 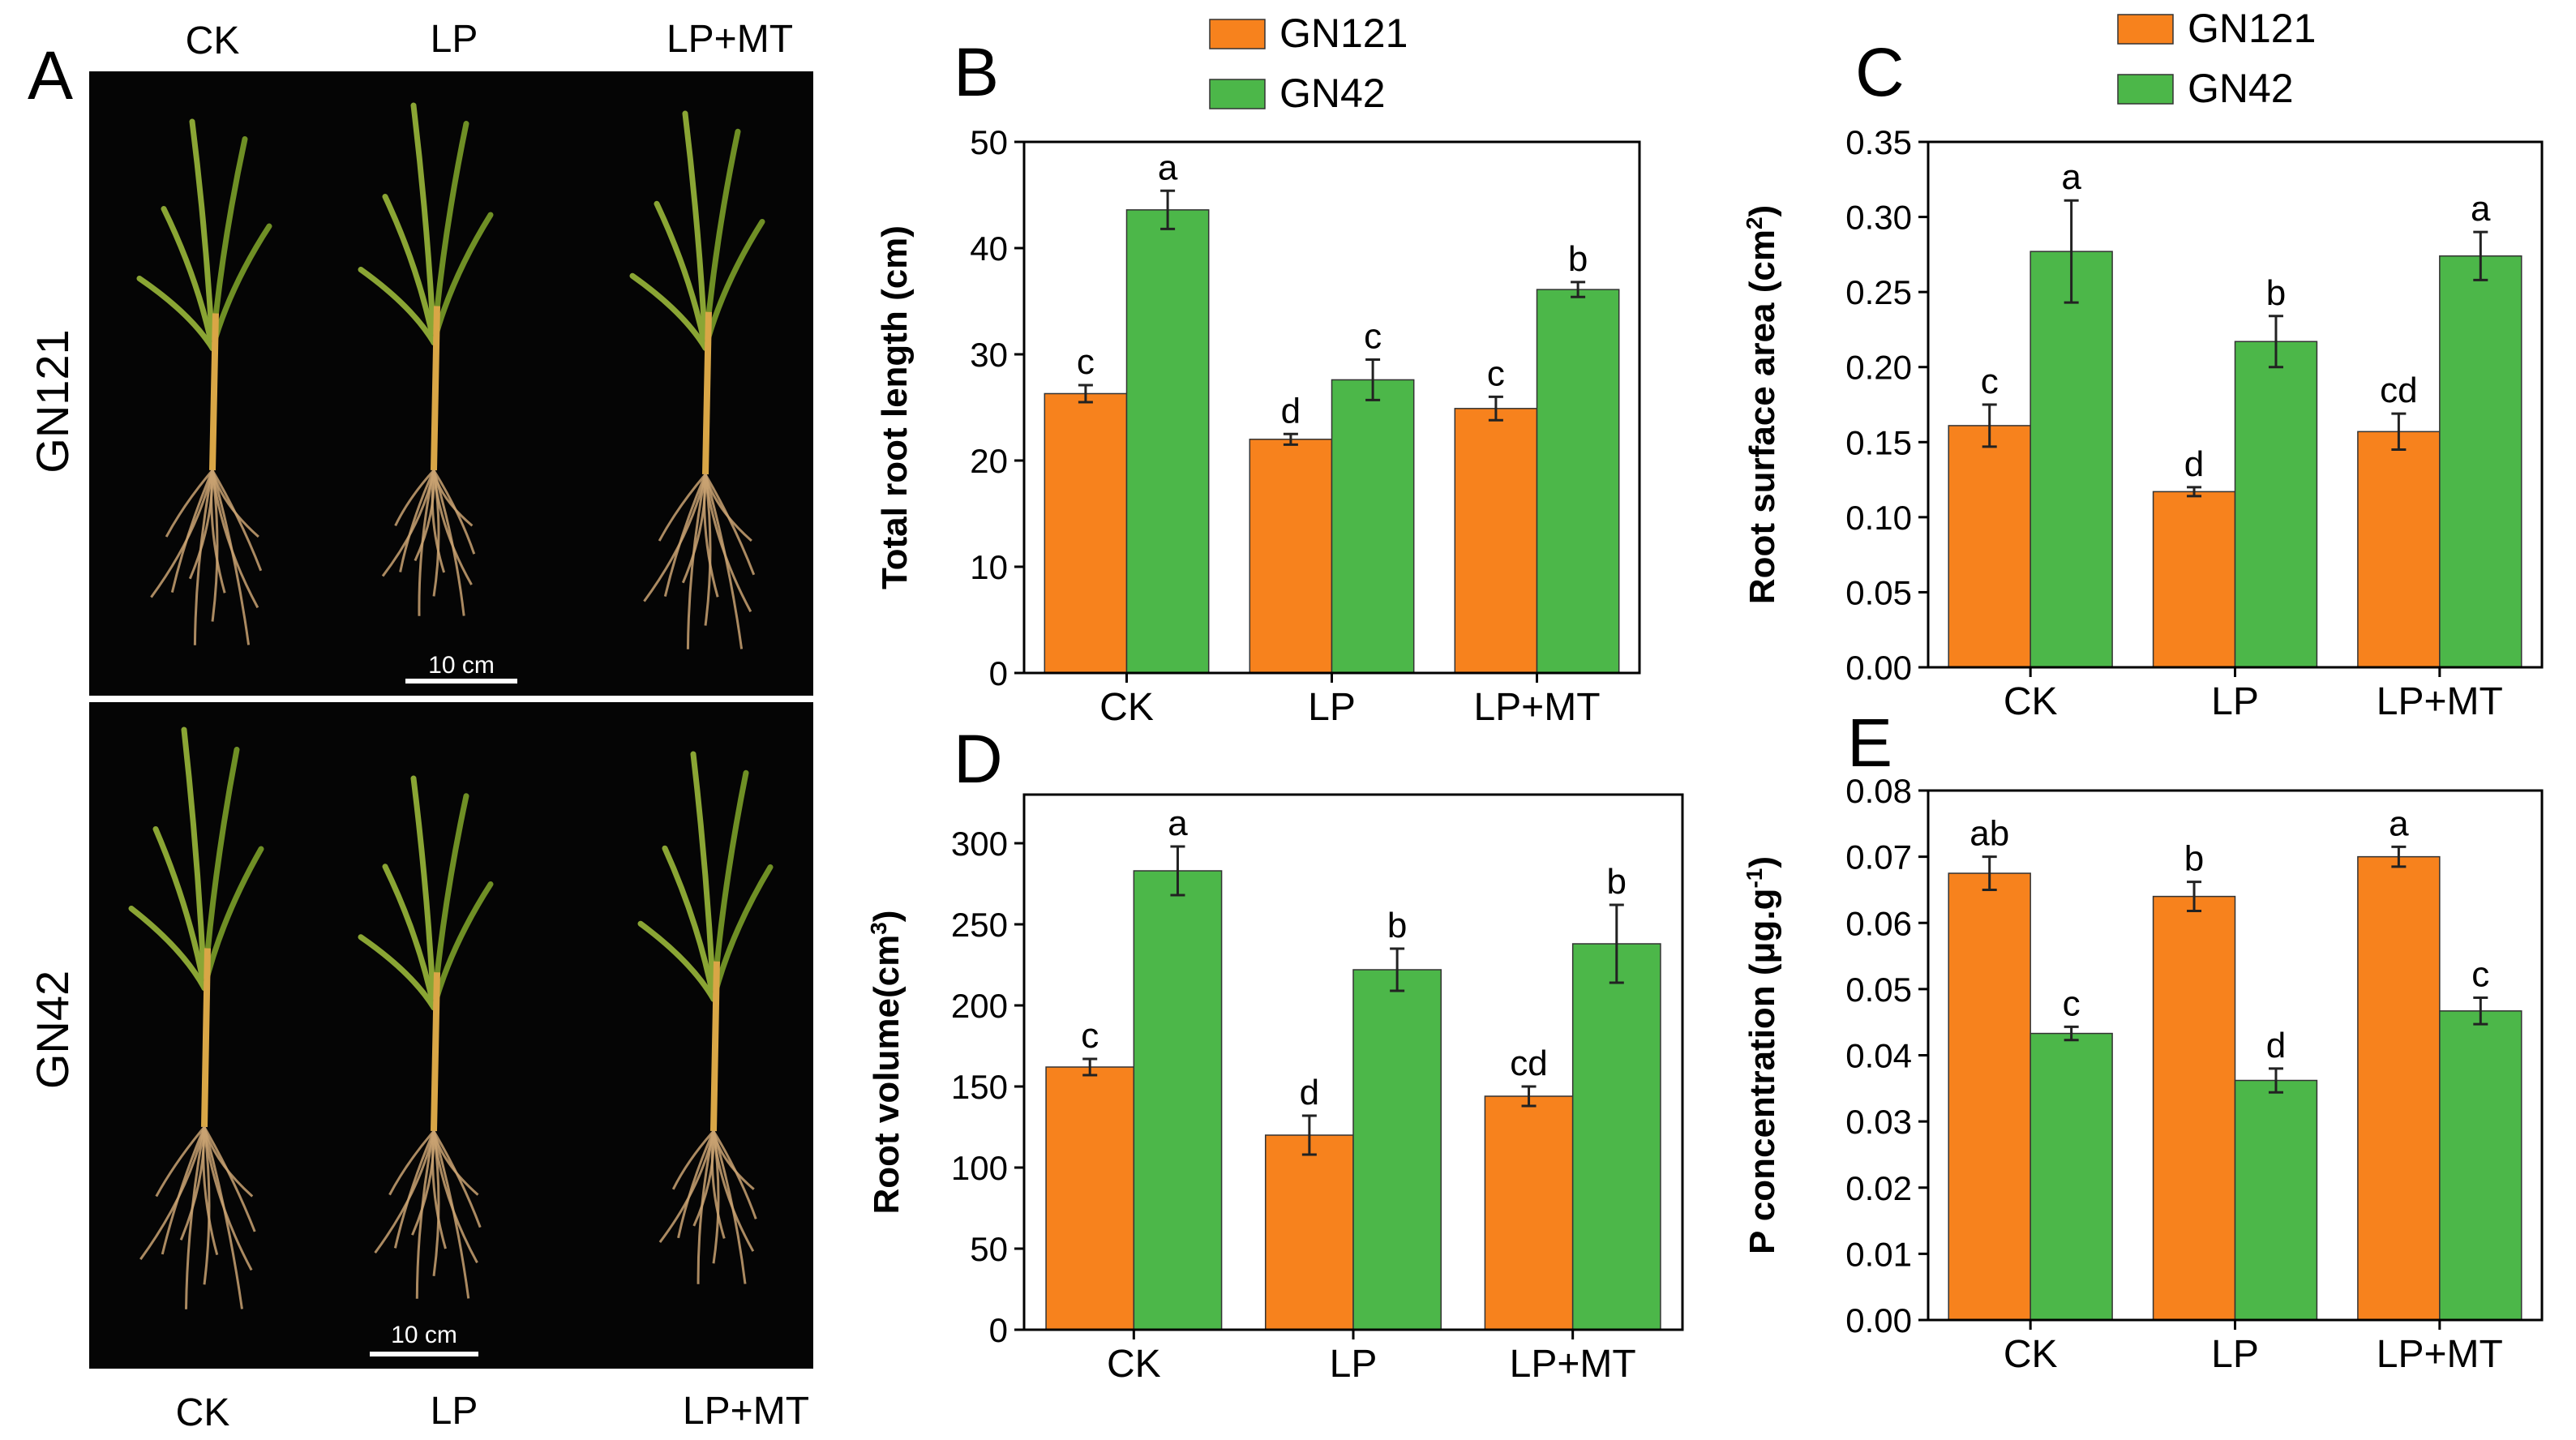 I want to click on legend-label-gn42: GN42, so click(x=2241, y=89).